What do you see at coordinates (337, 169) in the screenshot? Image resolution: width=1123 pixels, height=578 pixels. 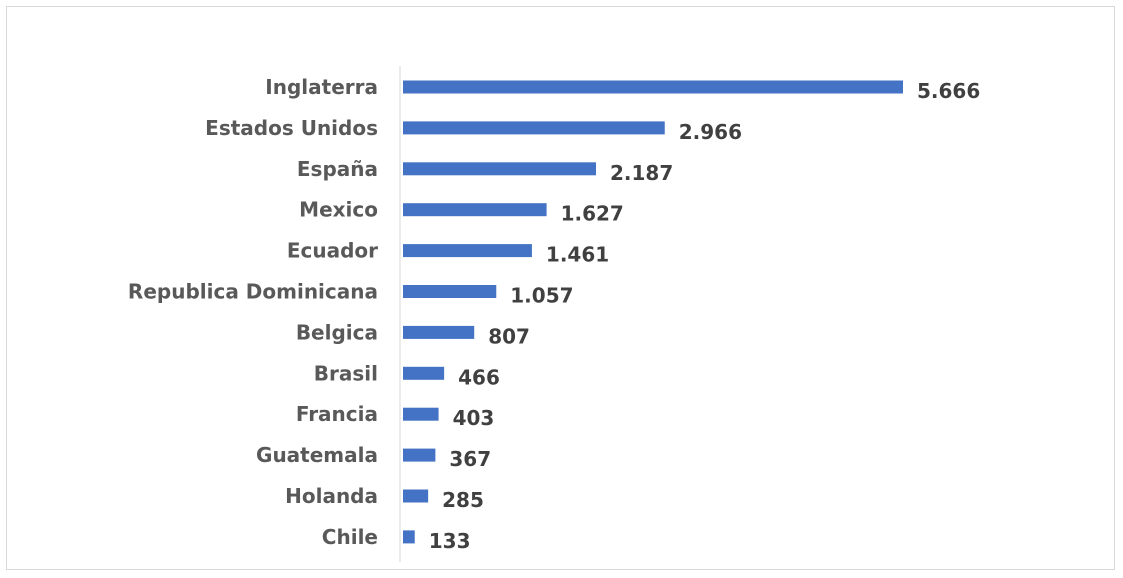 I see `category-label: España` at bounding box center [337, 169].